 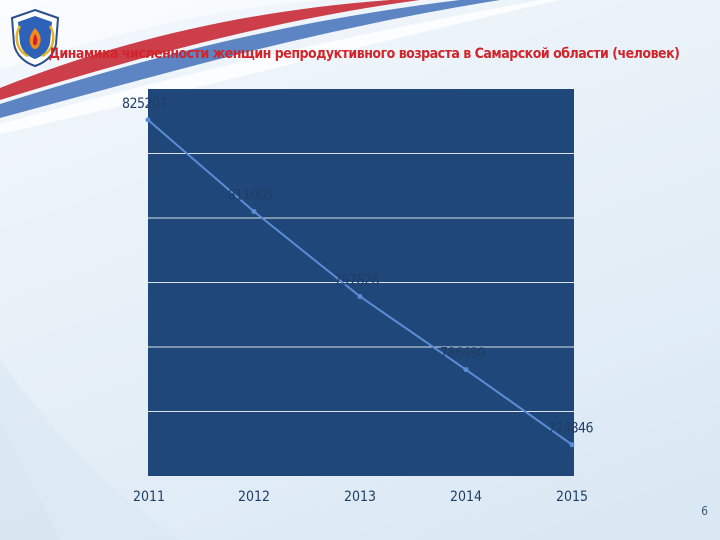 I want to click on data-point-2011, so click(x=148, y=120).